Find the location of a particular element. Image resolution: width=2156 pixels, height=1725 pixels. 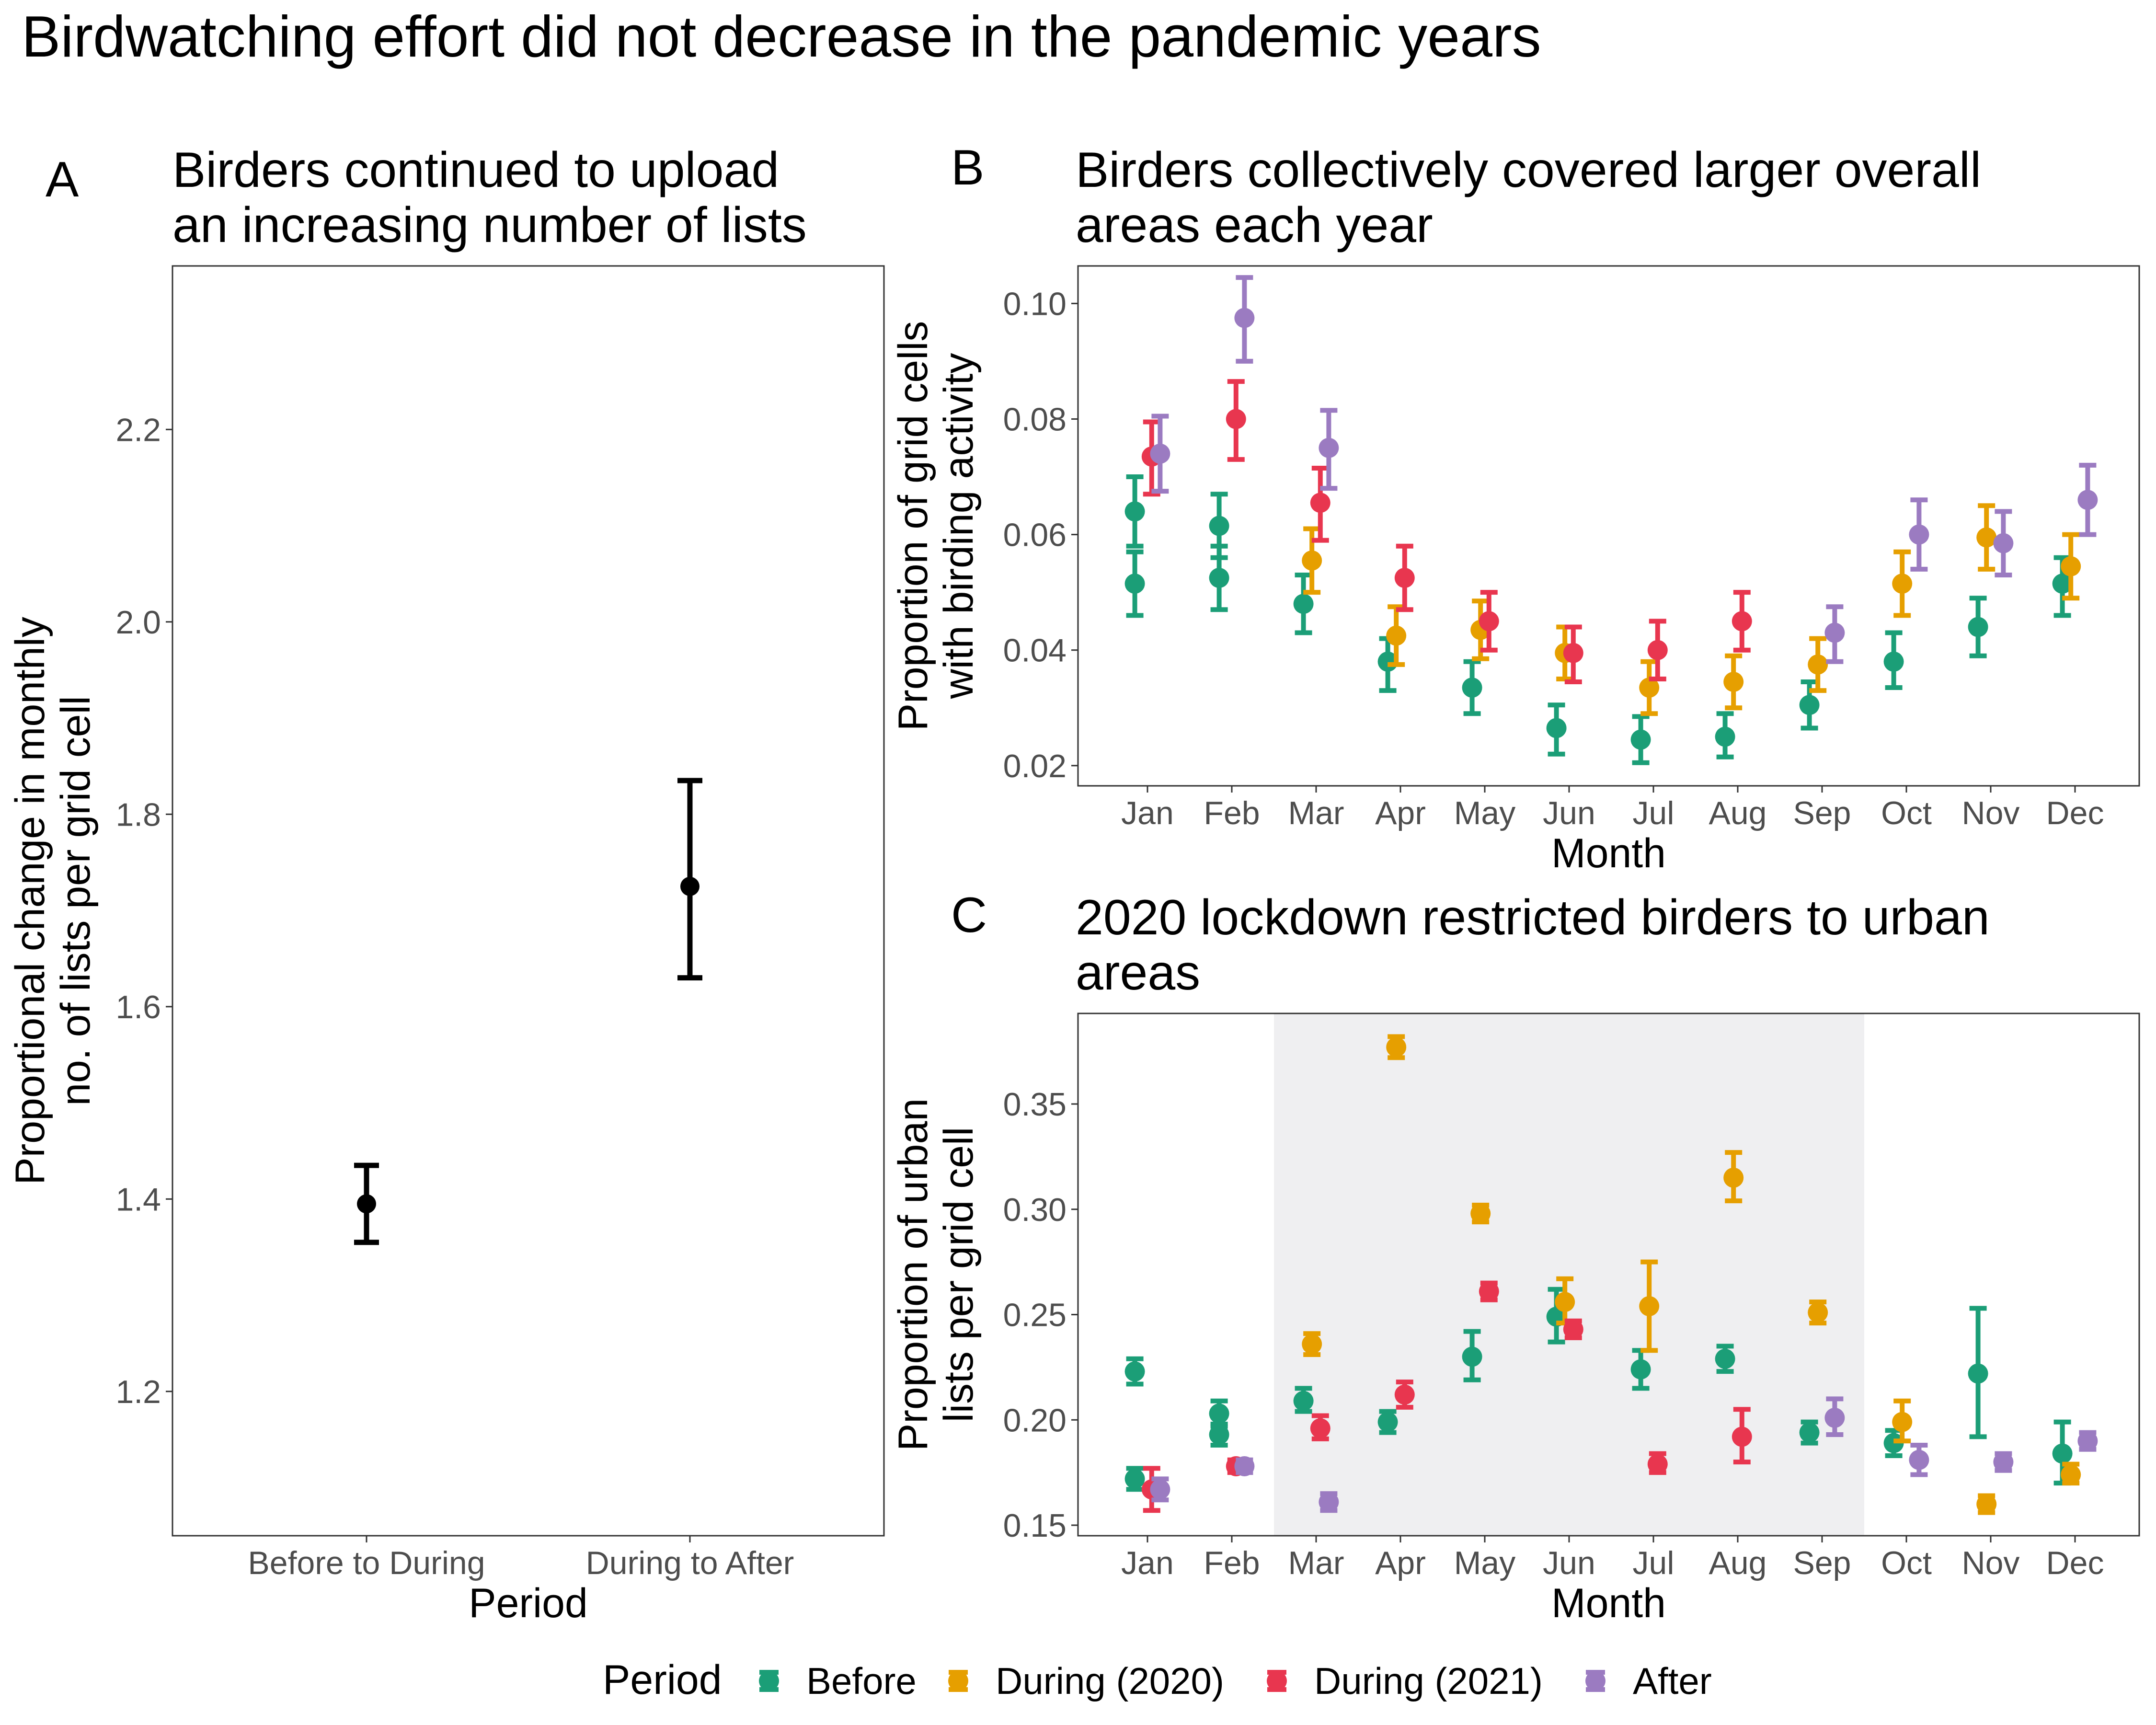

x-tick-label: Before to During is located at coordinates (366, 1563).